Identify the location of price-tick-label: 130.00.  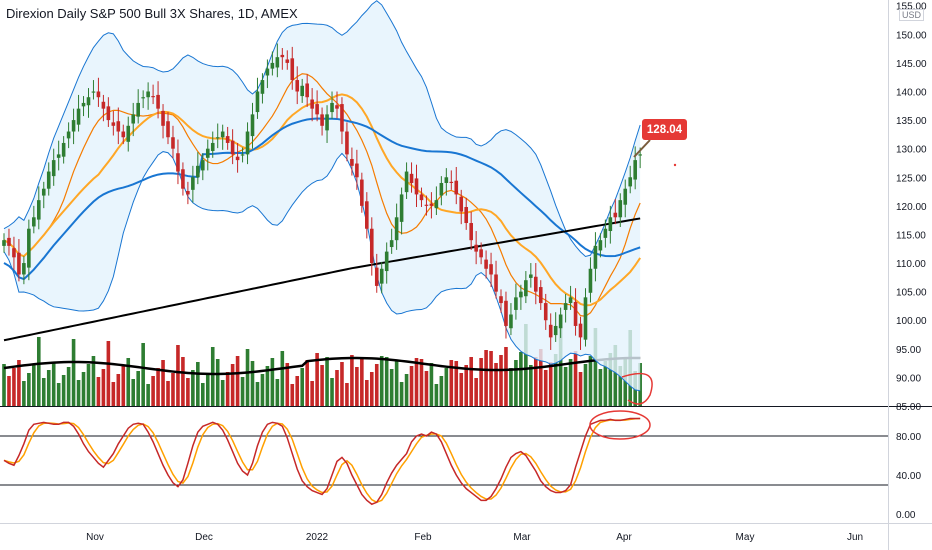
(911, 150).